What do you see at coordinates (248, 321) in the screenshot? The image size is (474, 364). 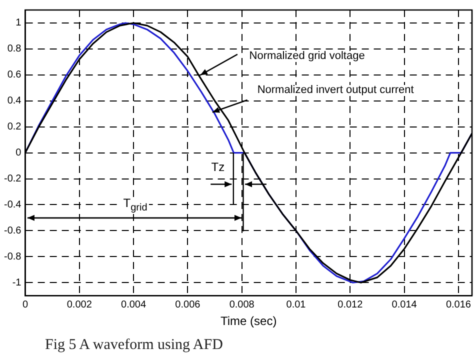 I see `x-axis-title: Time (sec)` at bounding box center [248, 321].